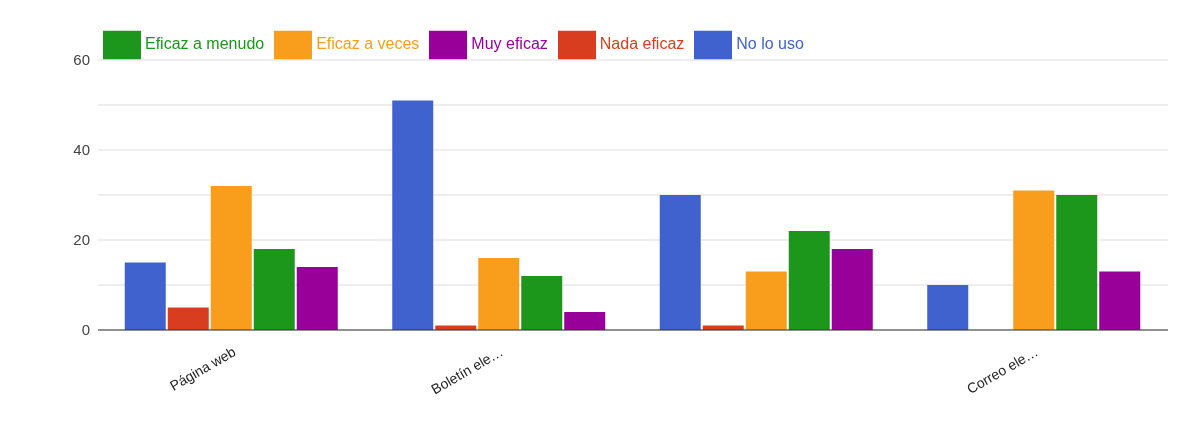 The image size is (1179, 428). I want to click on legend-label: Nada eficaz, so click(642, 44).